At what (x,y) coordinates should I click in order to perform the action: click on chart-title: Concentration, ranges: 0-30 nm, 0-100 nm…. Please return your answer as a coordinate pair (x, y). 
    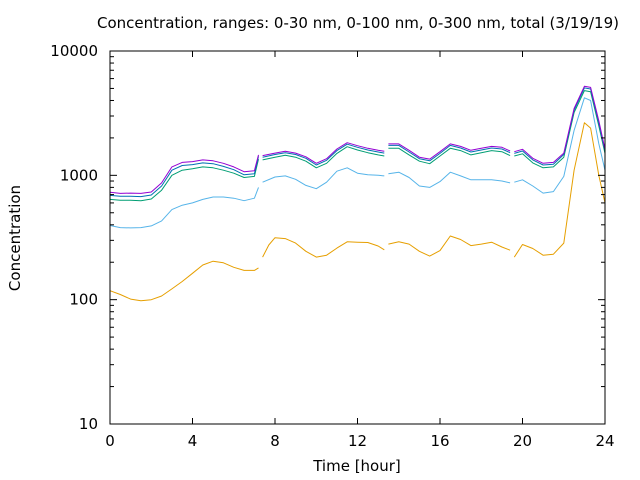
    Looking at the image, I should click on (358, 23).